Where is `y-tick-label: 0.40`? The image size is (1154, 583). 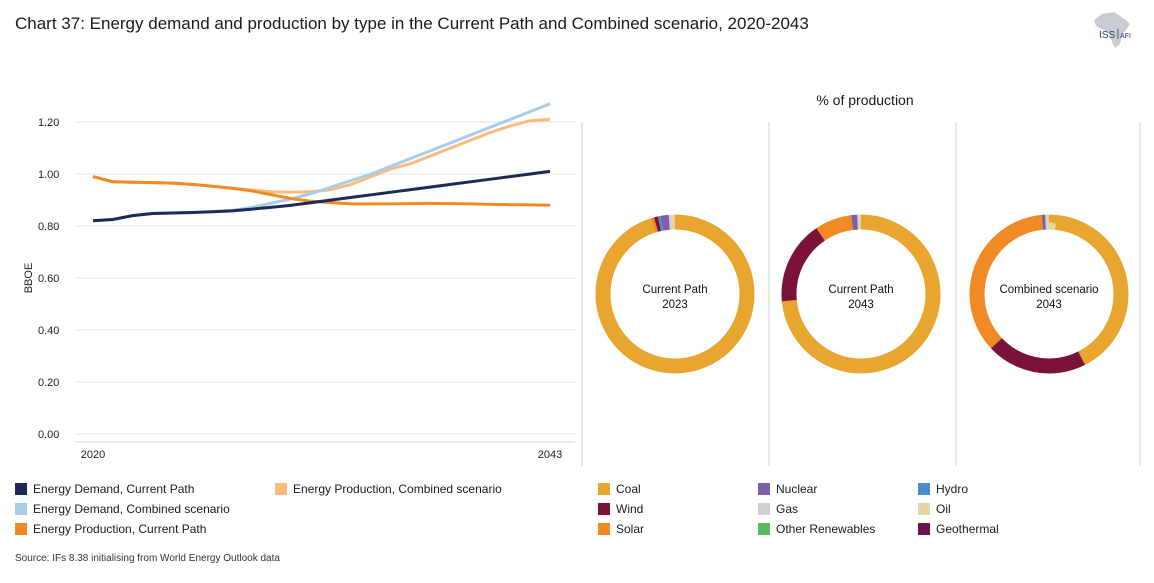 y-tick-label: 0.40 is located at coordinates (48, 331).